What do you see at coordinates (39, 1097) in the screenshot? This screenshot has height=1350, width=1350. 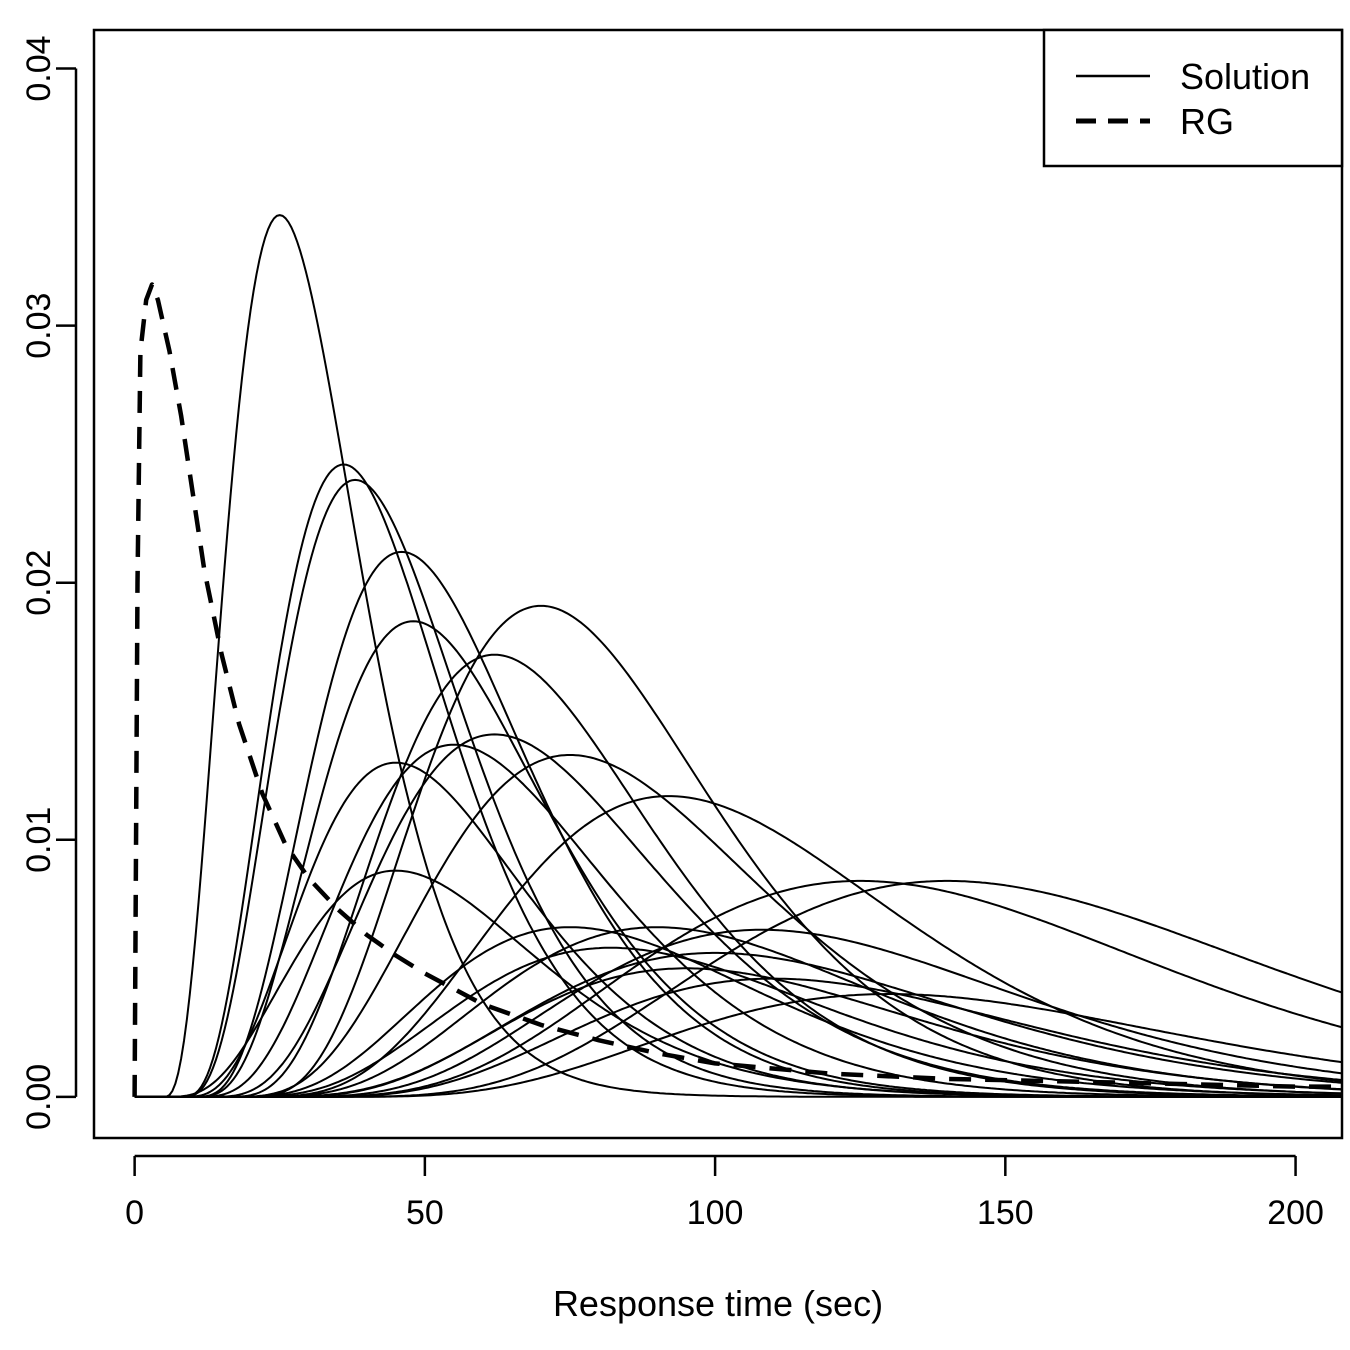 I see `y-tick-label: 0.00` at bounding box center [39, 1097].